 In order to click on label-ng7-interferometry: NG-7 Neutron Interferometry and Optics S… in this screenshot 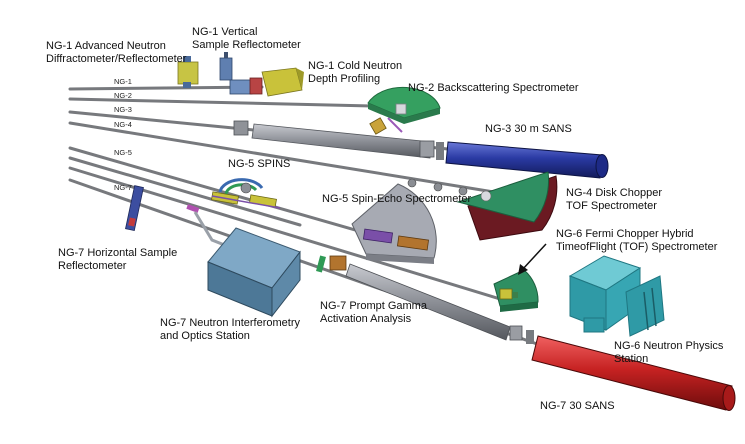, I will do `click(230, 329)`.